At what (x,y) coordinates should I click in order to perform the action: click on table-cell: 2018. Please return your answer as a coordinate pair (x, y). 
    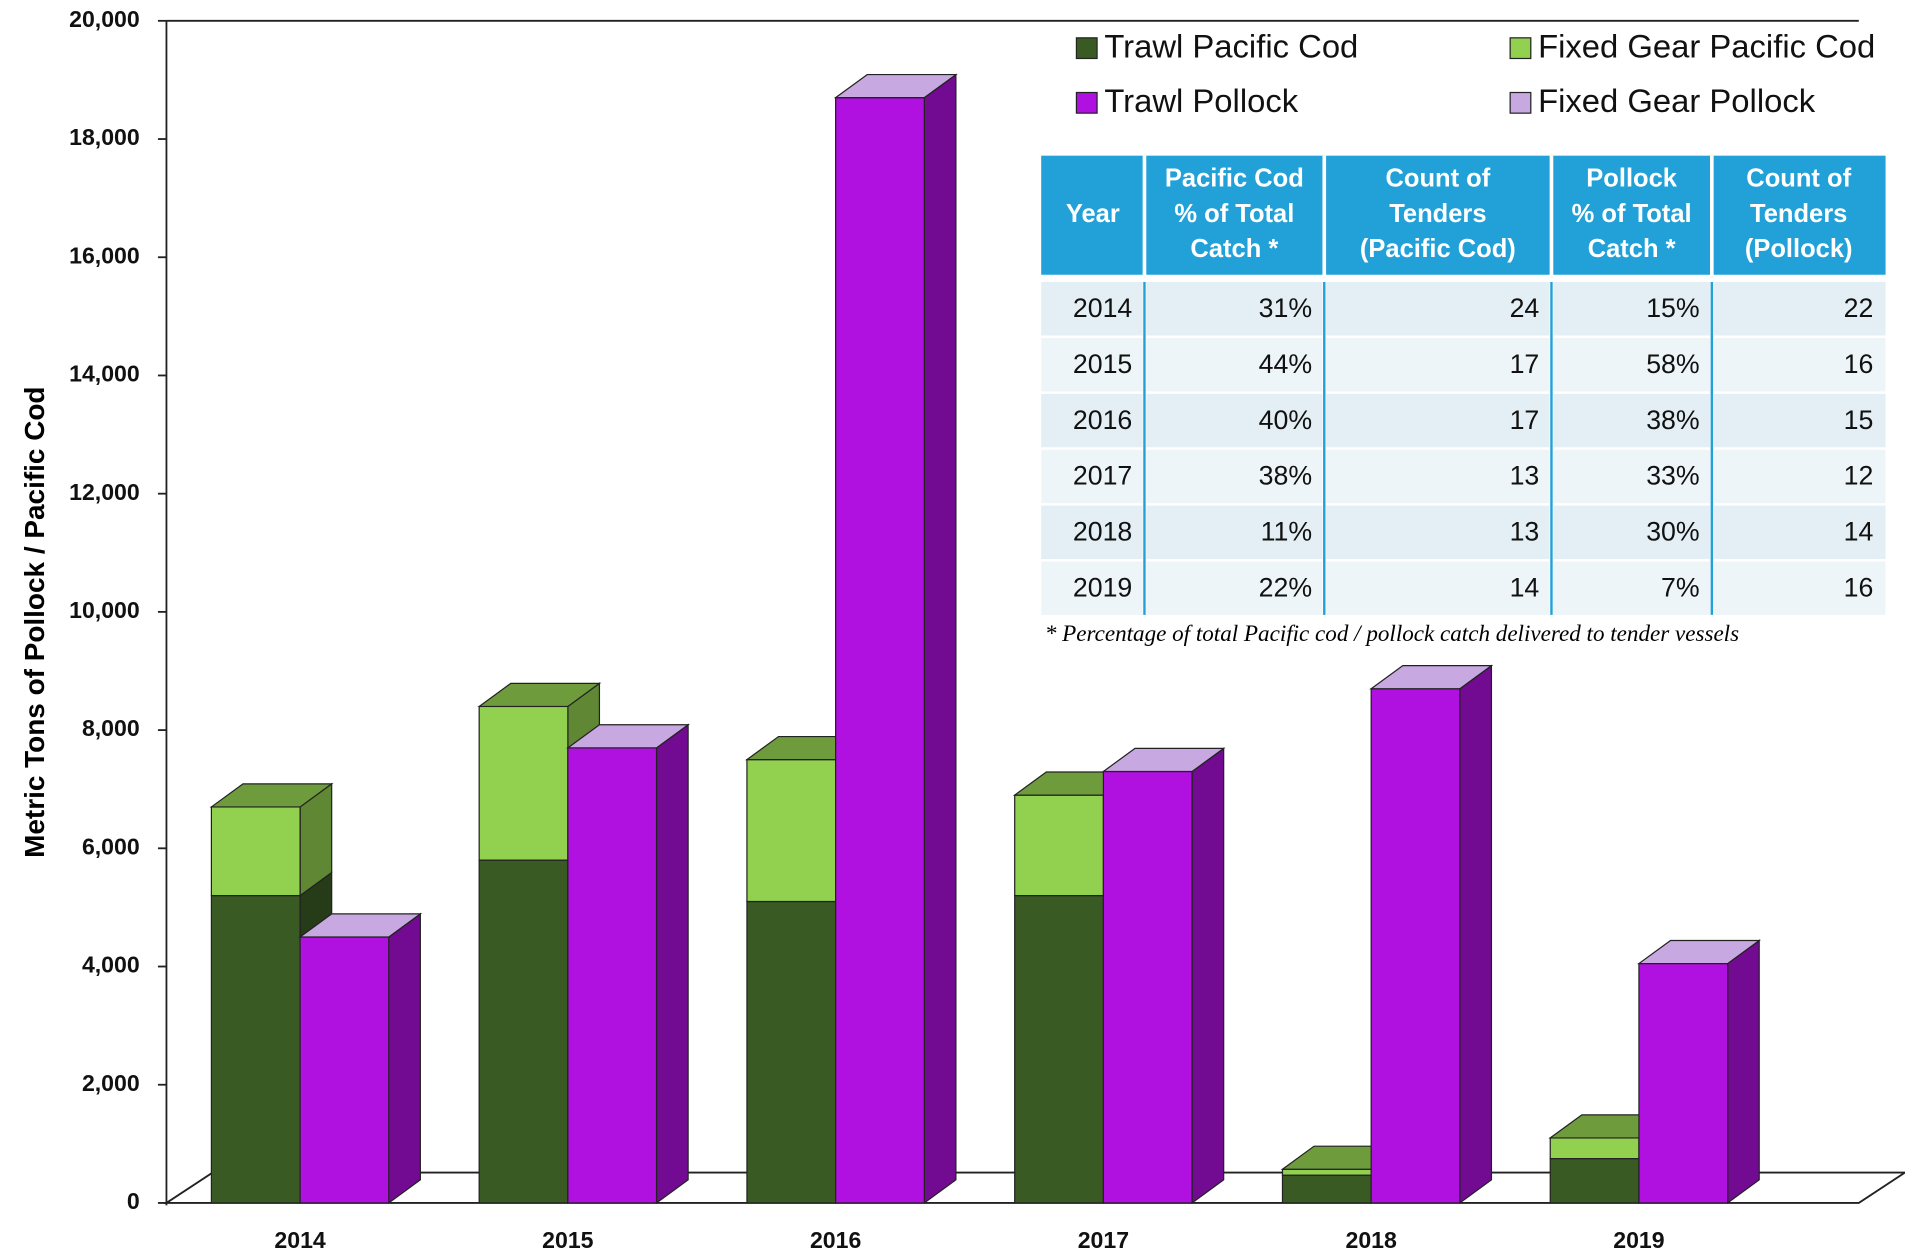
    Looking at the image, I should click on (1102, 532).